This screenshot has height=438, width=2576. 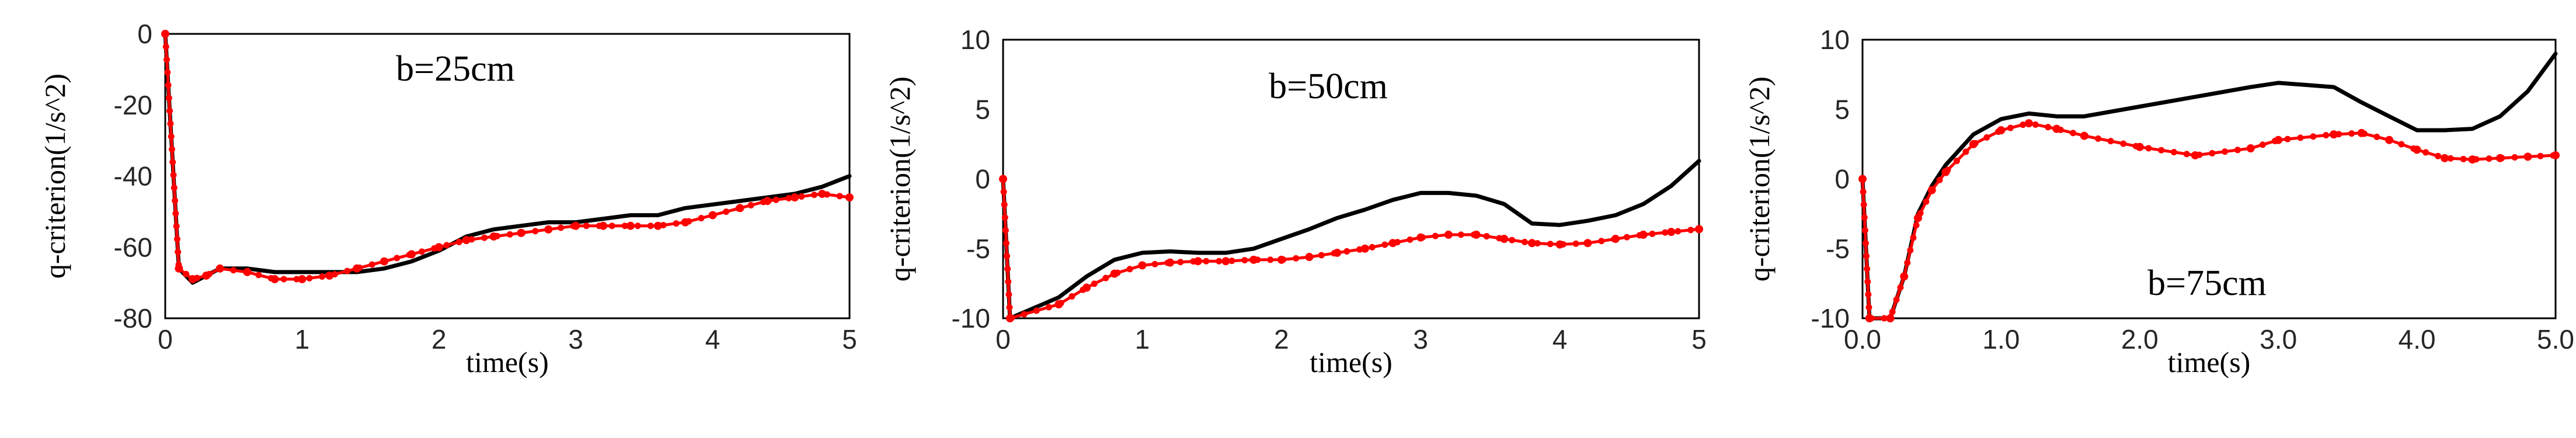 What do you see at coordinates (133, 176) in the screenshot?
I see `y-tick-label: -40` at bounding box center [133, 176].